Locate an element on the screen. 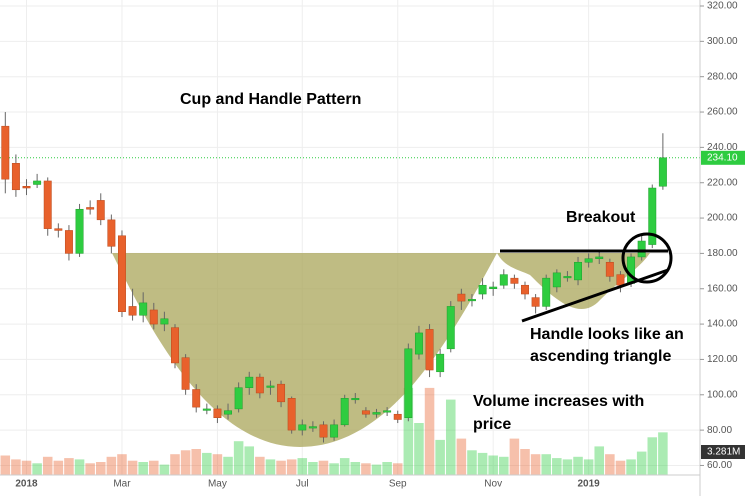 This screenshot has width=750, height=496. y-tick-label: 100.00 is located at coordinates (722, 394).